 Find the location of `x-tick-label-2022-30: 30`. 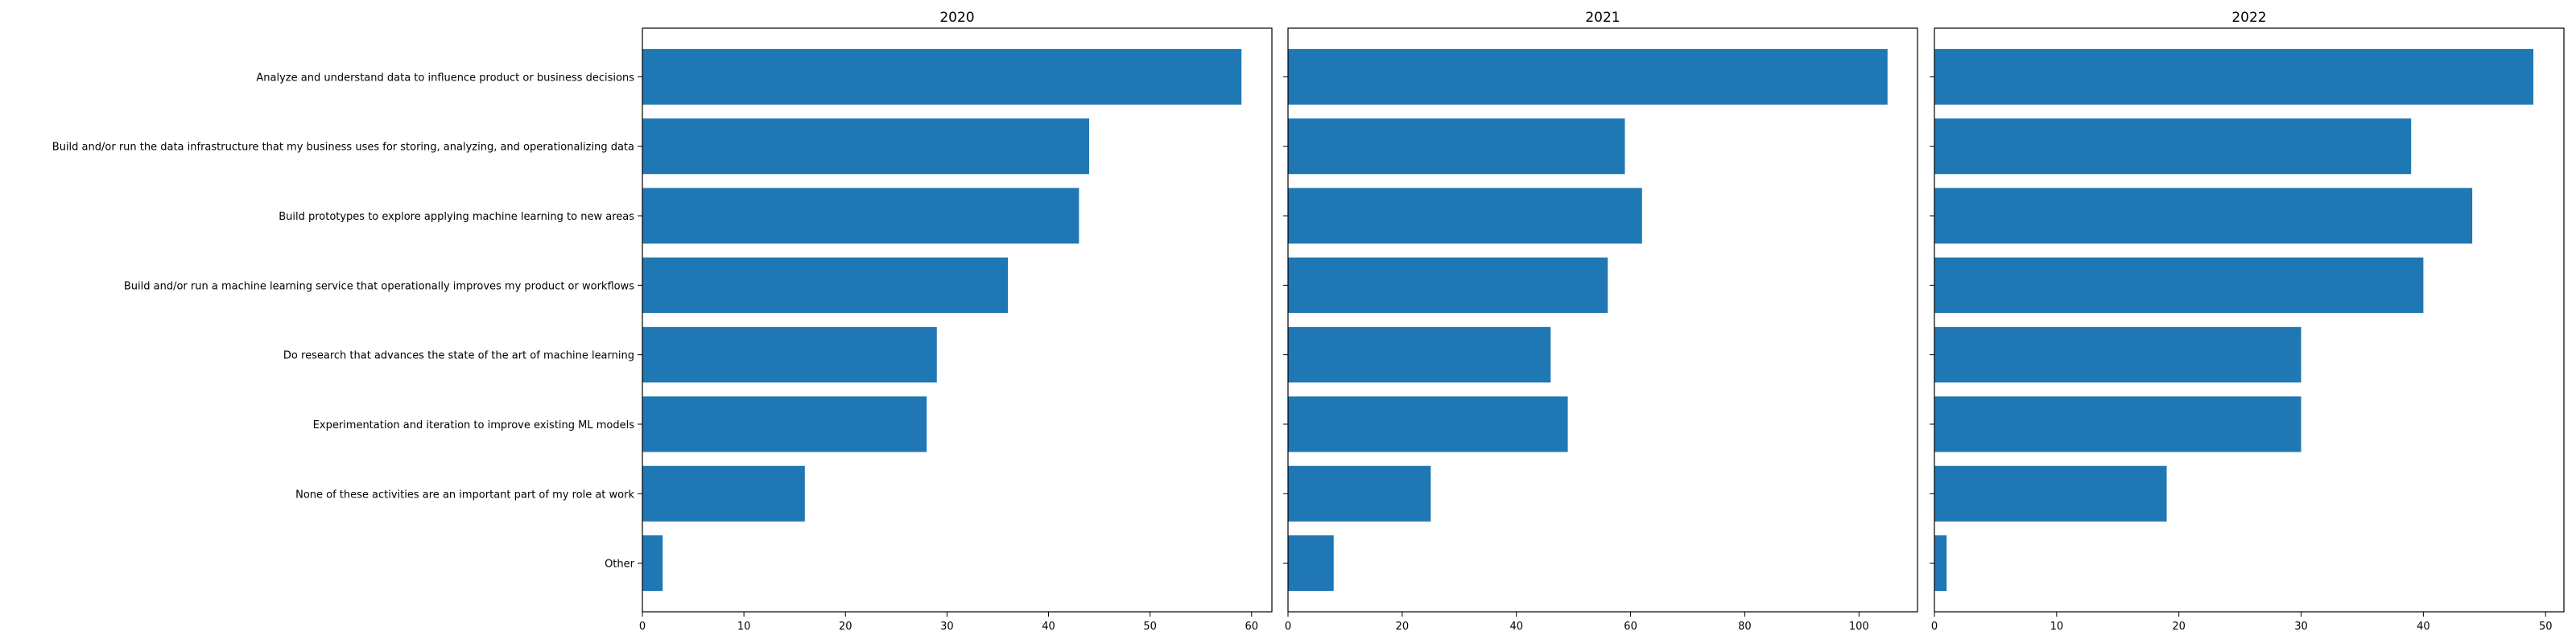

x-tick-label-2022-30: 30 is located at coordinates (2301, 627).